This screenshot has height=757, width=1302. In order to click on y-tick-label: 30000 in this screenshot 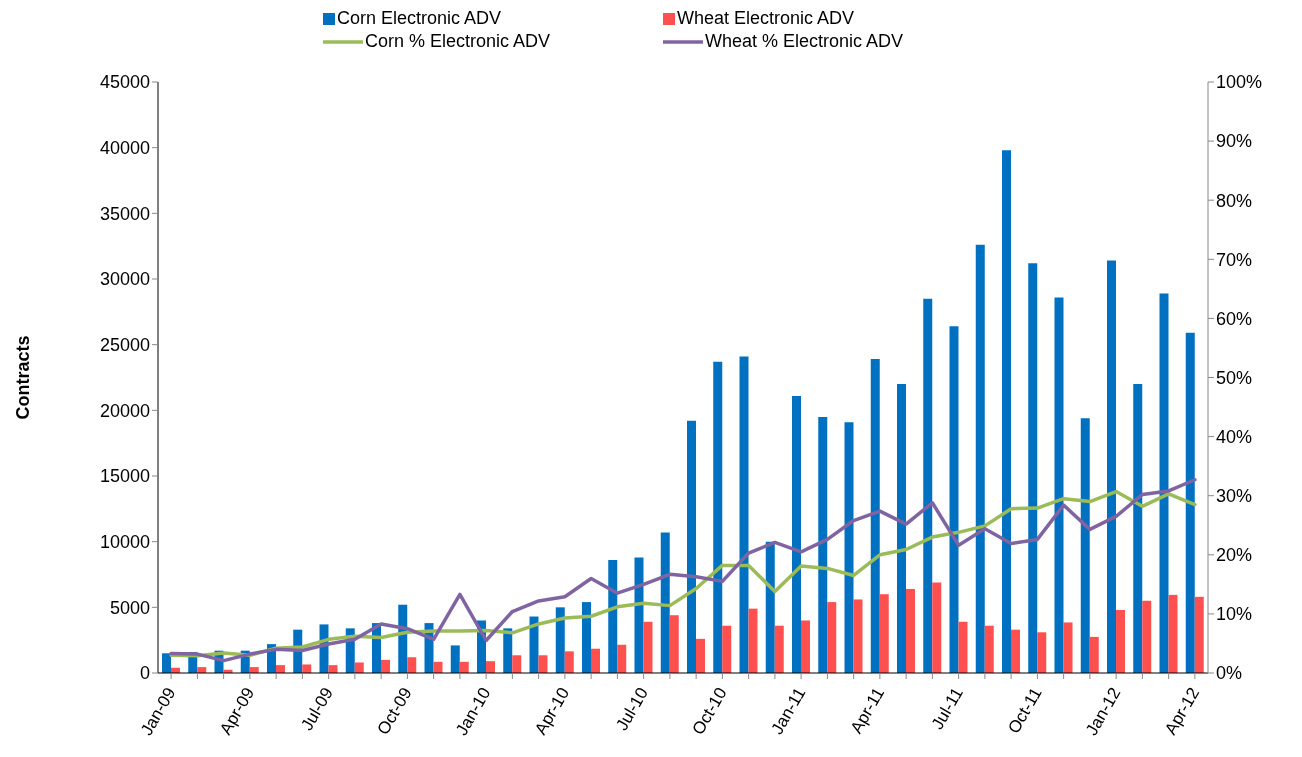, I will do `click(124, 279)`.